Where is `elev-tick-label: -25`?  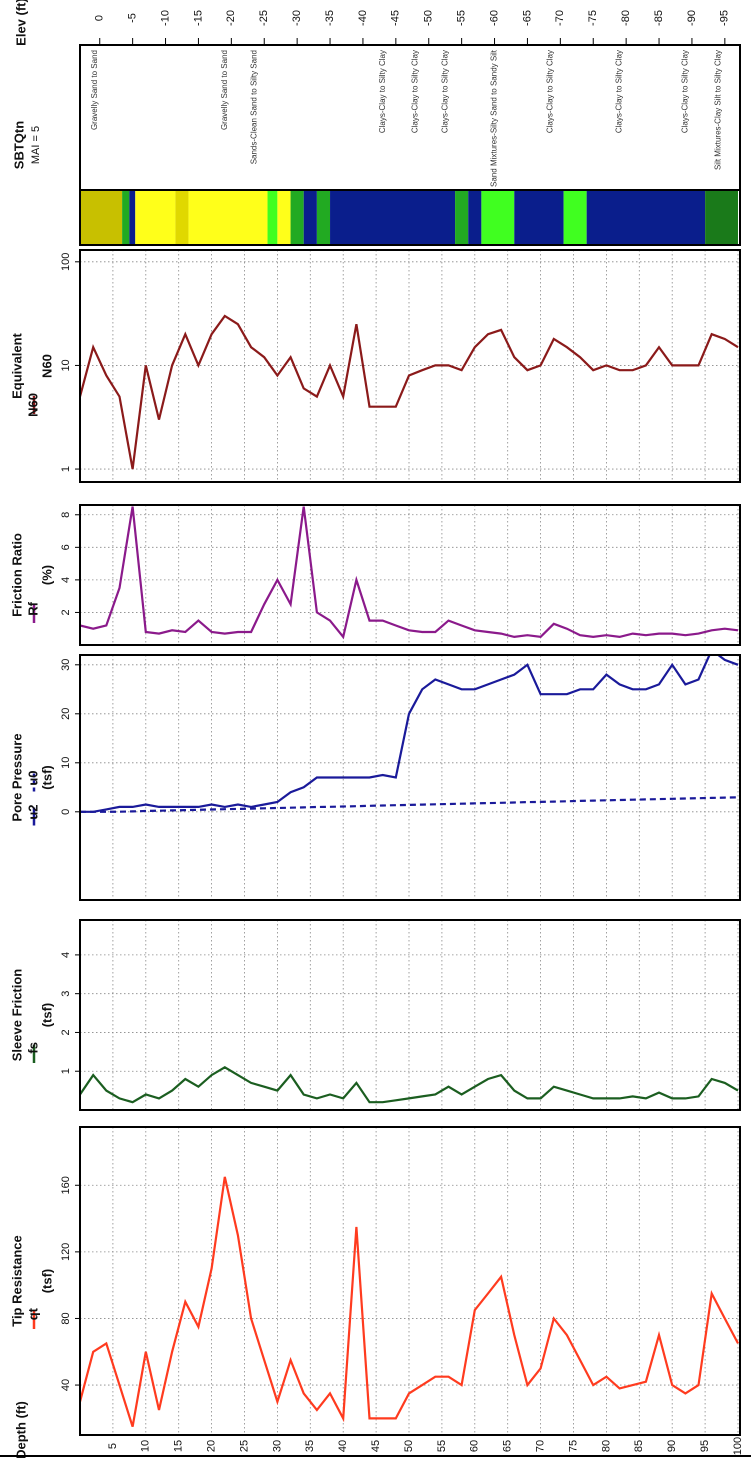
elev-tick-label: -25 is located at coordinates (264, 18).